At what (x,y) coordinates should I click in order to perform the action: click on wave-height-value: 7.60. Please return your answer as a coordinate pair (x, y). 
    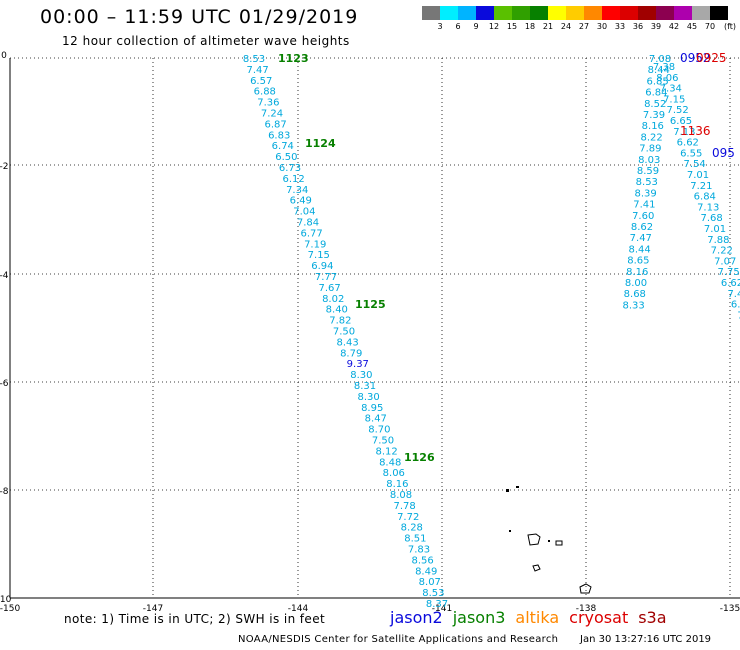
    Looking at the image, I should click on (643, 216).